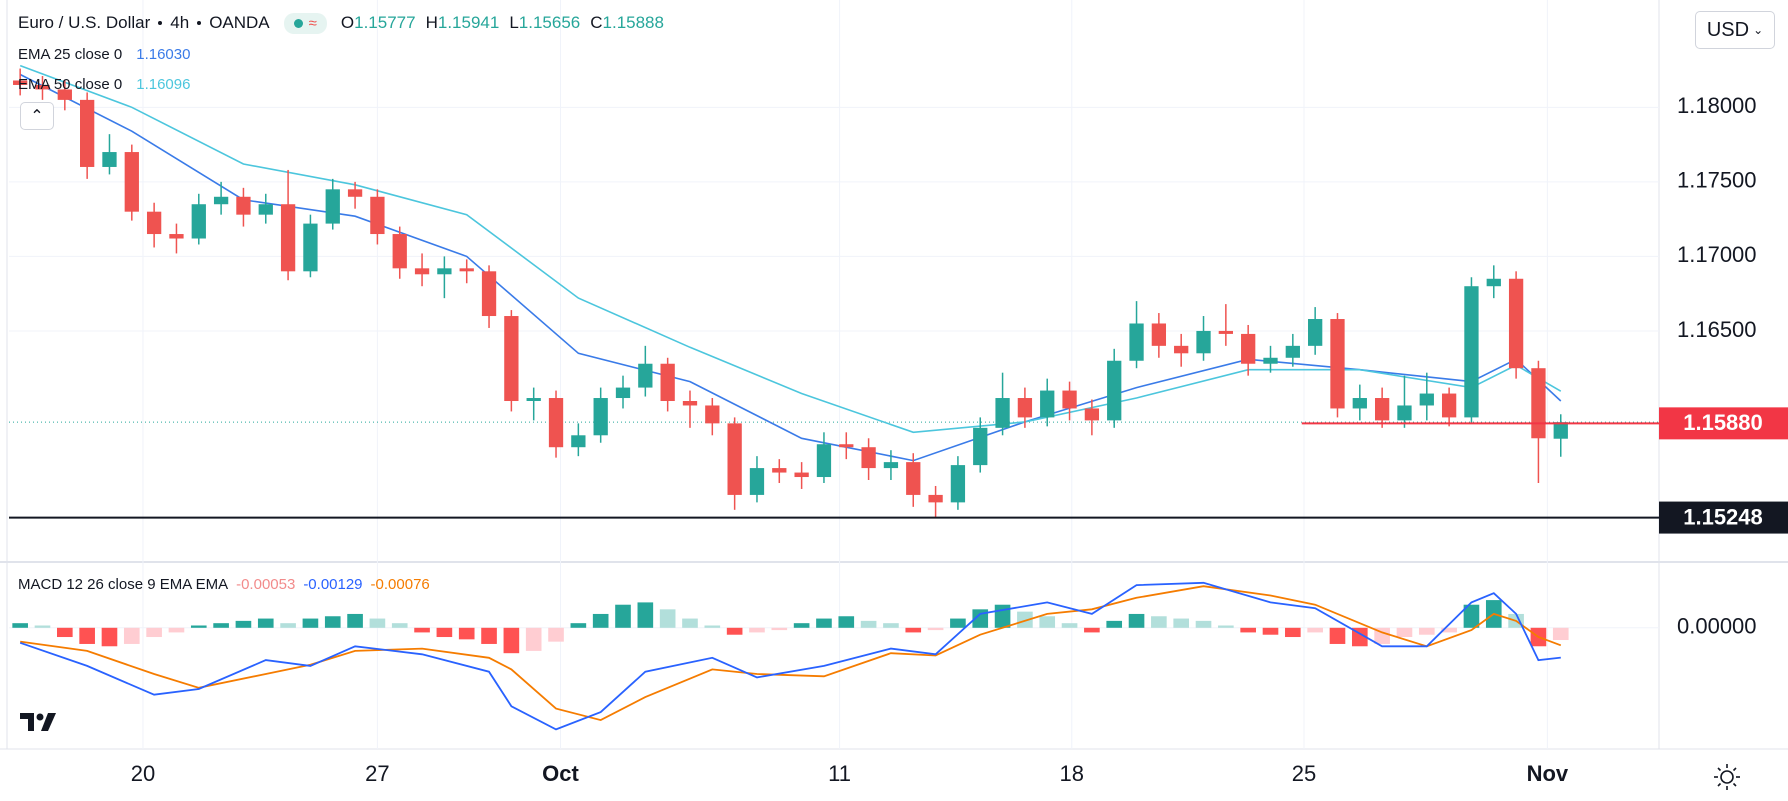 The height and width of the screenshot is (801, 1788). What do you see at coordinates (70, 54) in the screenshot?
I see `ema-name: EMA 25 close 0` at bounding box center [70, 54].